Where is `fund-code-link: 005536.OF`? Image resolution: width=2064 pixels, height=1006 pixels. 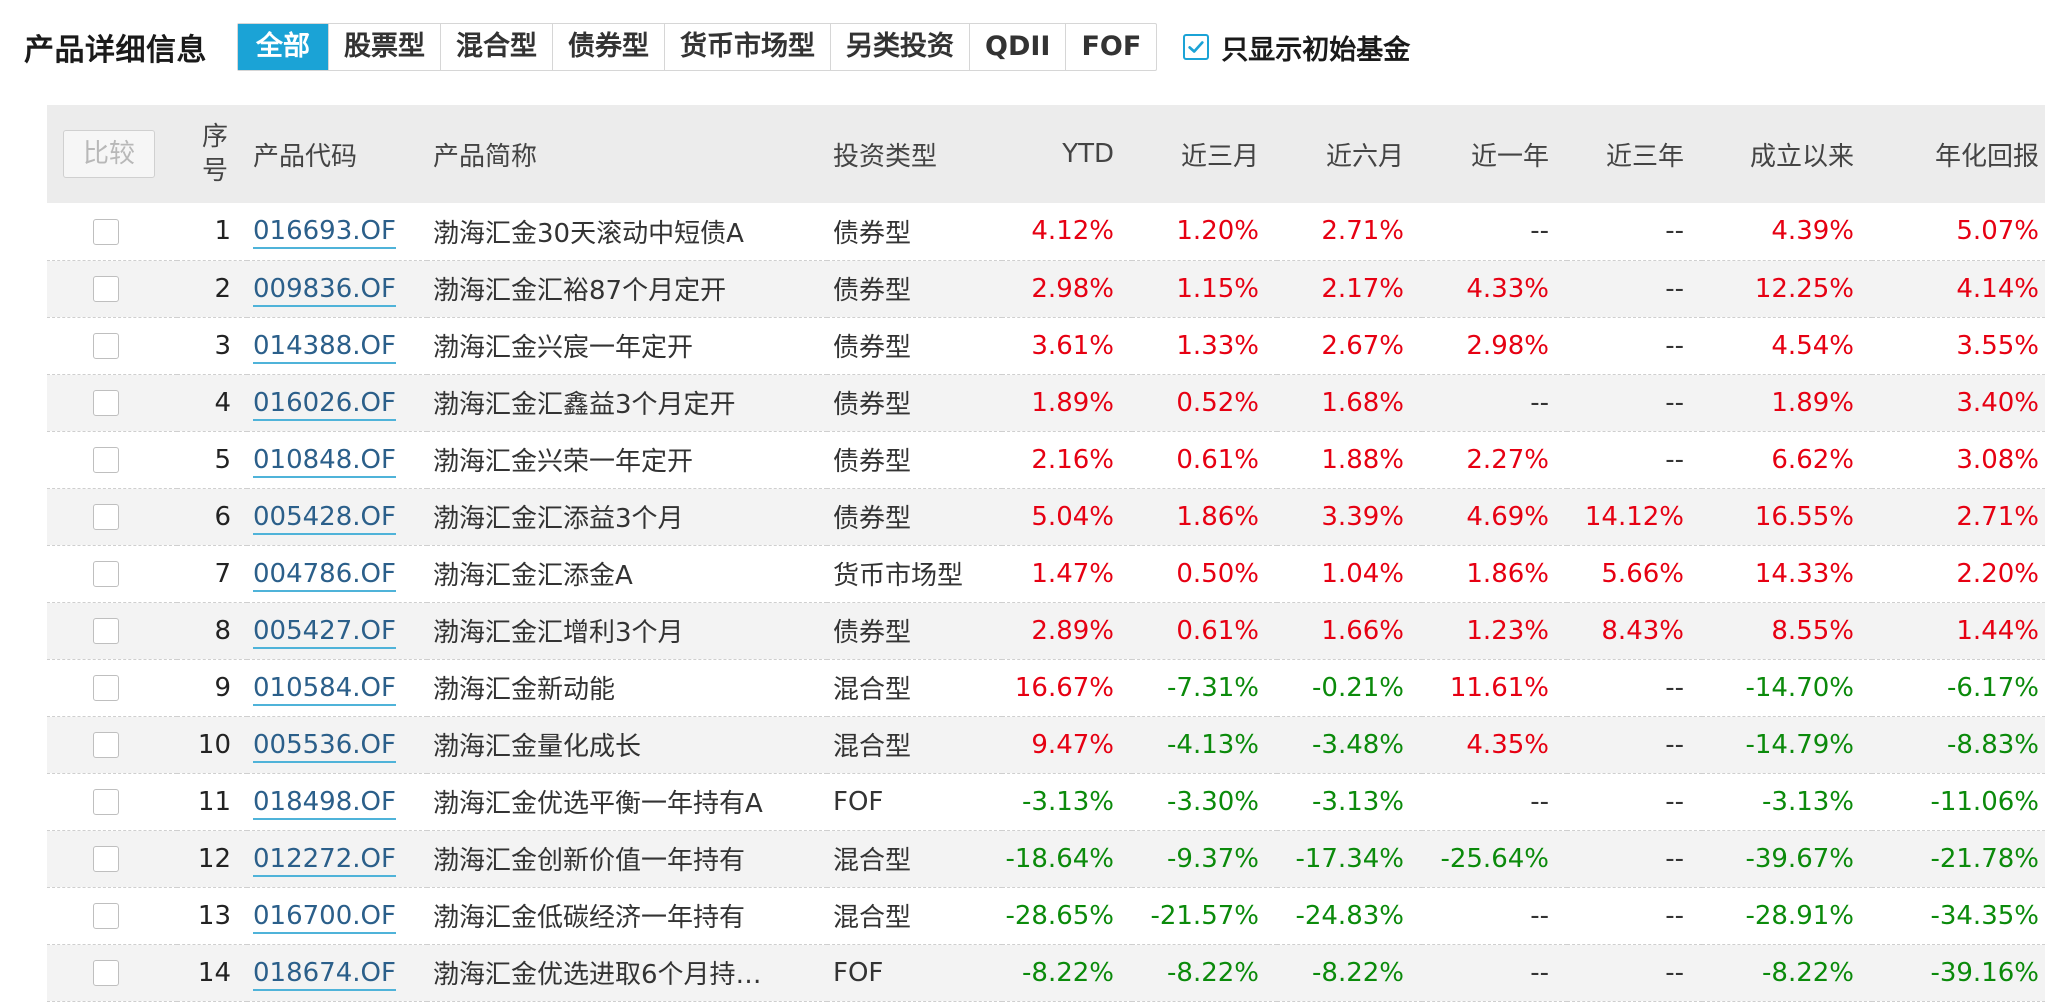
fund-code-link: 005536.OF is located at coordinates (324, 746).